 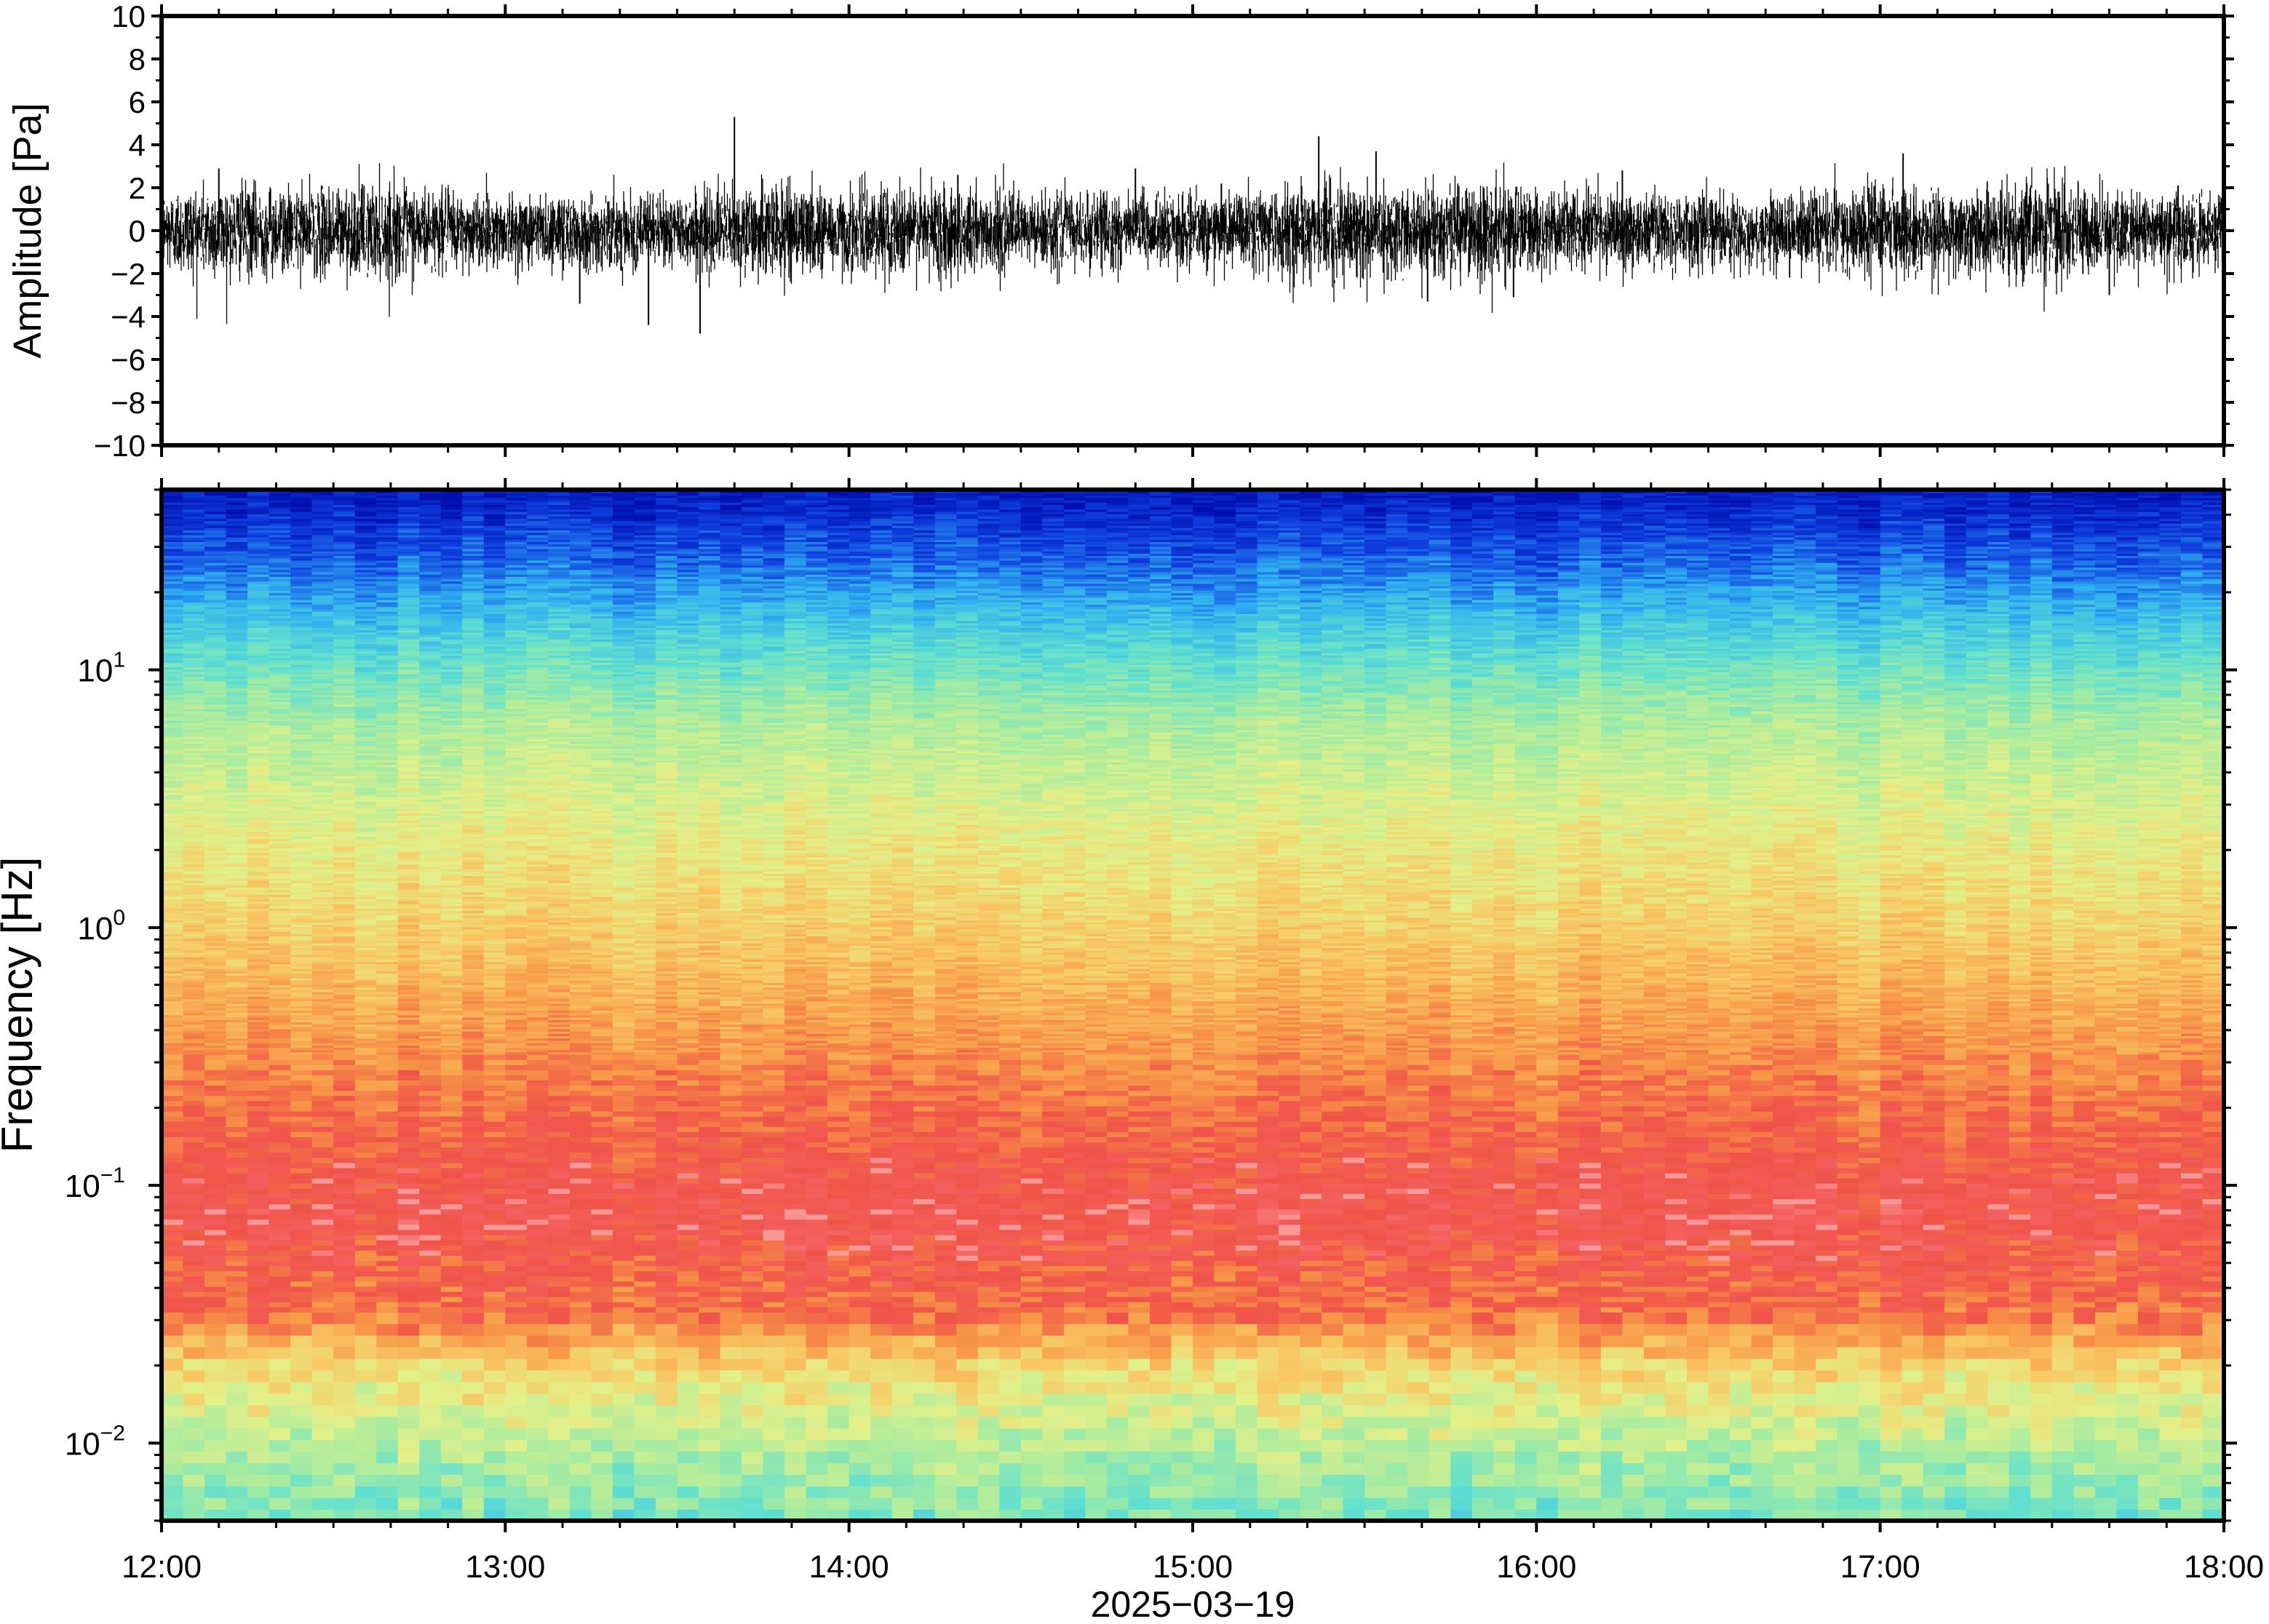 I want to click on waveform-trace, so click(x=1193, y=244).